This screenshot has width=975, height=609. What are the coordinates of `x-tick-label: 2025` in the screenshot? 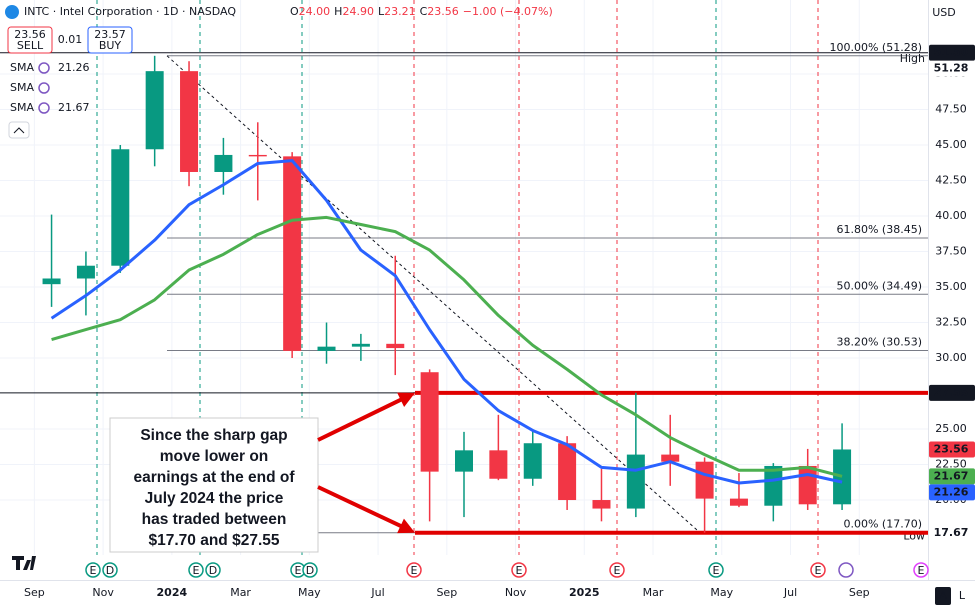 It's located at (584, 592).